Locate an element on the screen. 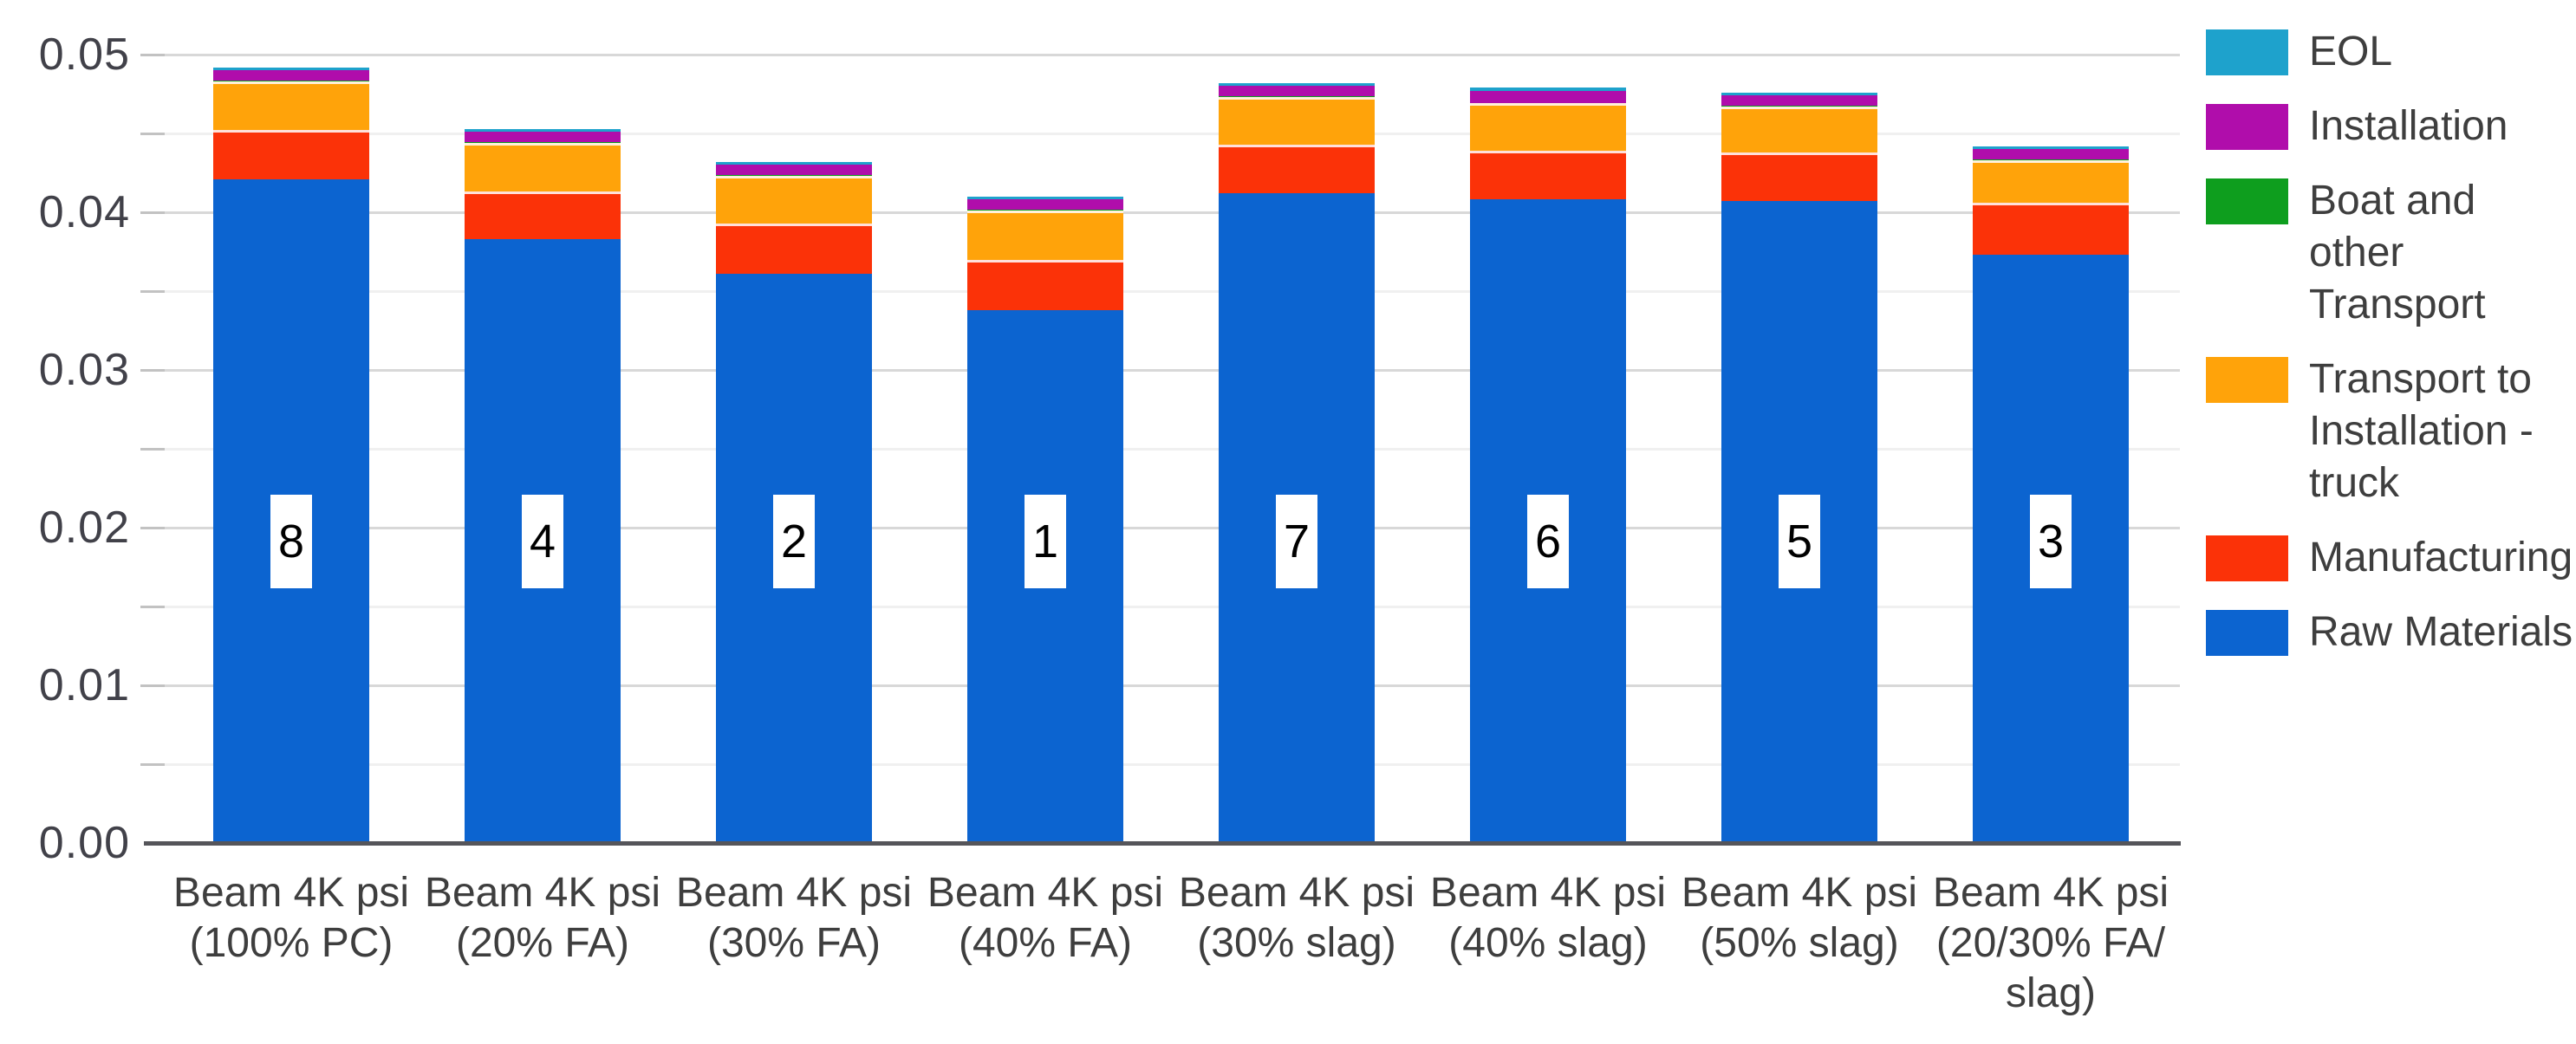 Image resolution: width=2576 pixels, height=1044 pixels. legend-item: Boat and other Transport is located at coordinates (2391, 253).